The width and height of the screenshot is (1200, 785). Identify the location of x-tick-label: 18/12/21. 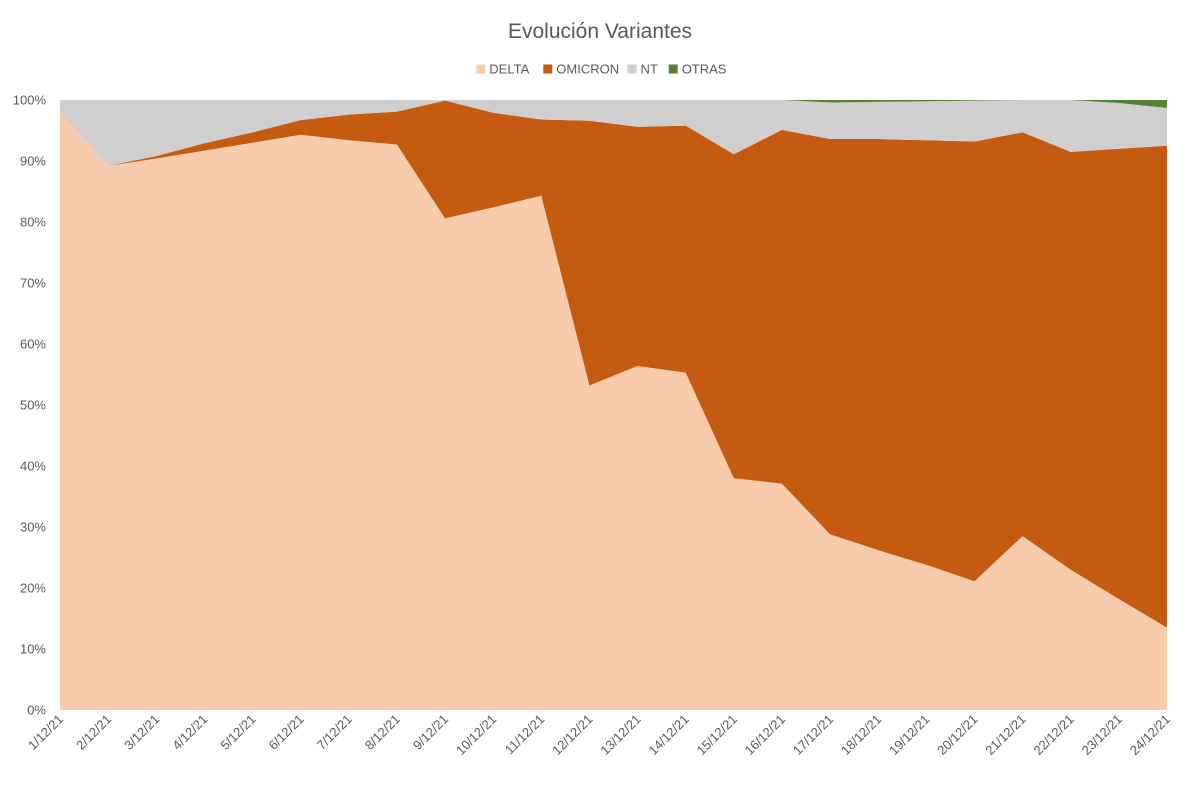
(861, 735).